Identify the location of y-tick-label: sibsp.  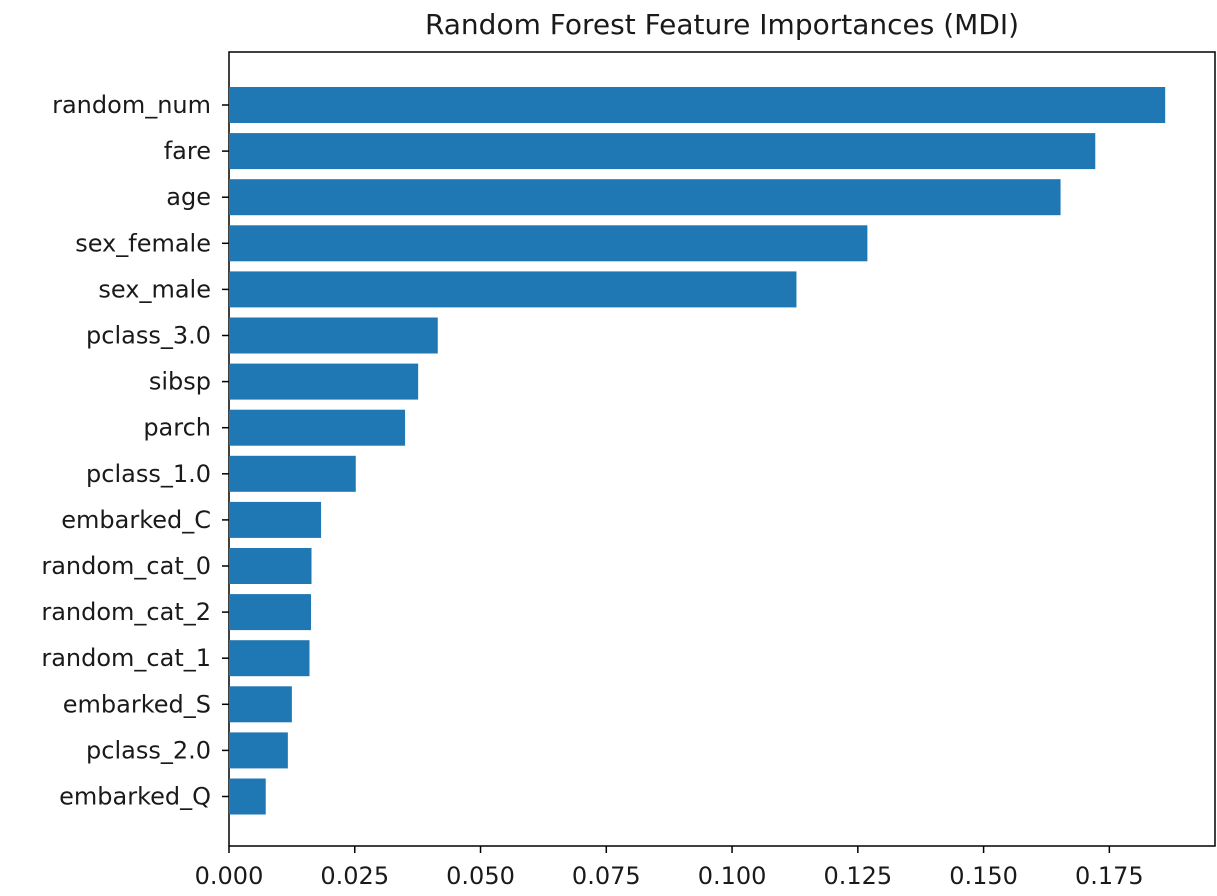
(180, 382).